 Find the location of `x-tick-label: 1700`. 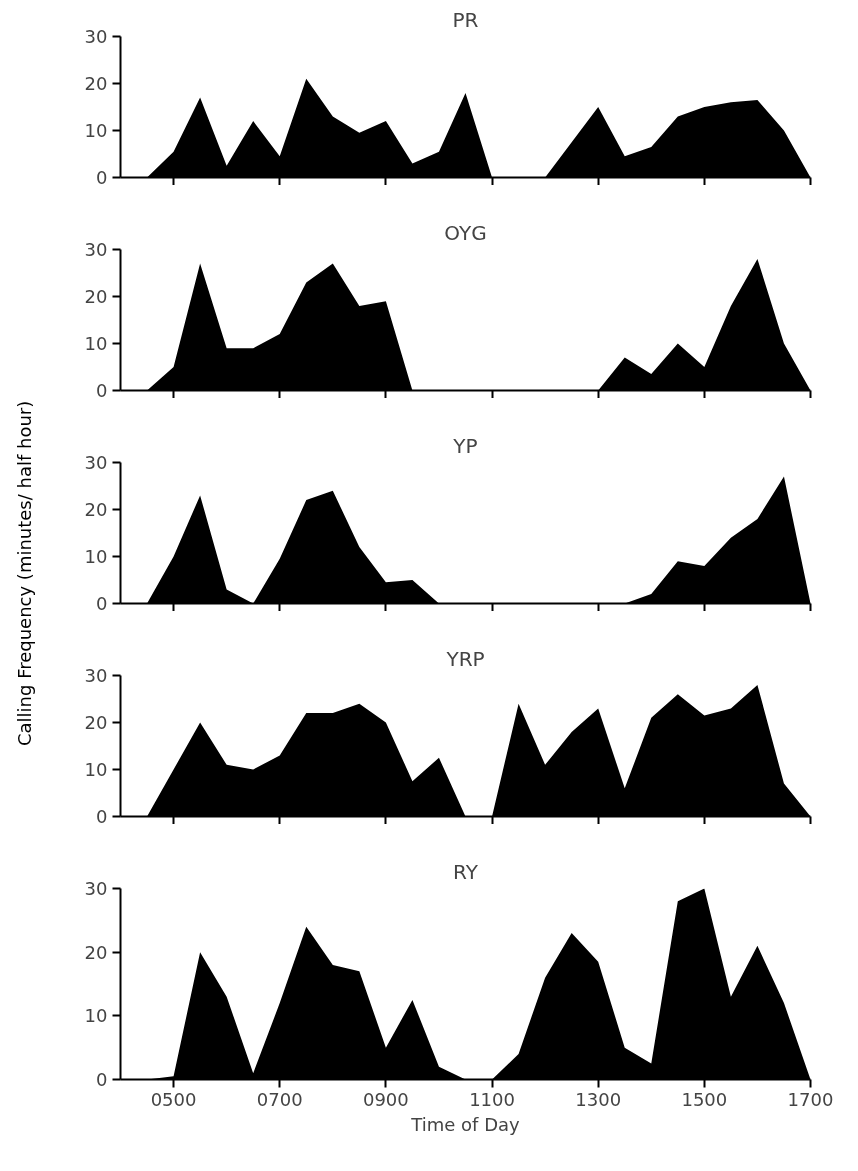

x-tick-label: 1700 is located at coordinates (810, 1099).